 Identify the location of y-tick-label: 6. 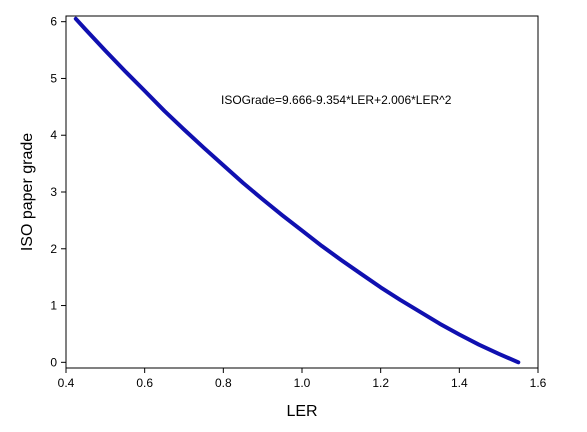
(53, 22).